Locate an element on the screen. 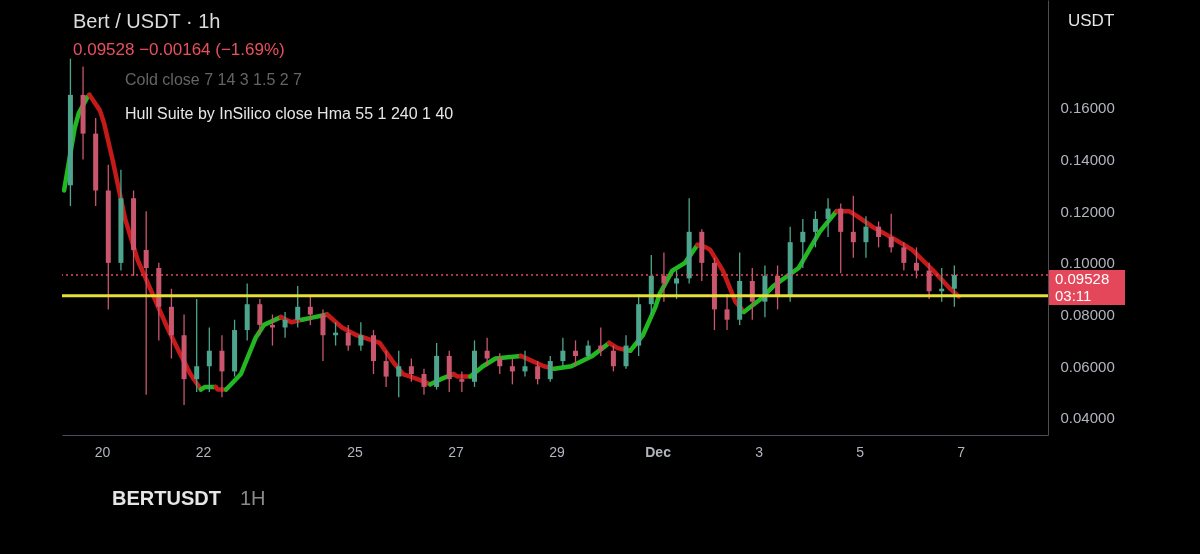  x-tick-label: 5 is located at coordinates (860, 451).